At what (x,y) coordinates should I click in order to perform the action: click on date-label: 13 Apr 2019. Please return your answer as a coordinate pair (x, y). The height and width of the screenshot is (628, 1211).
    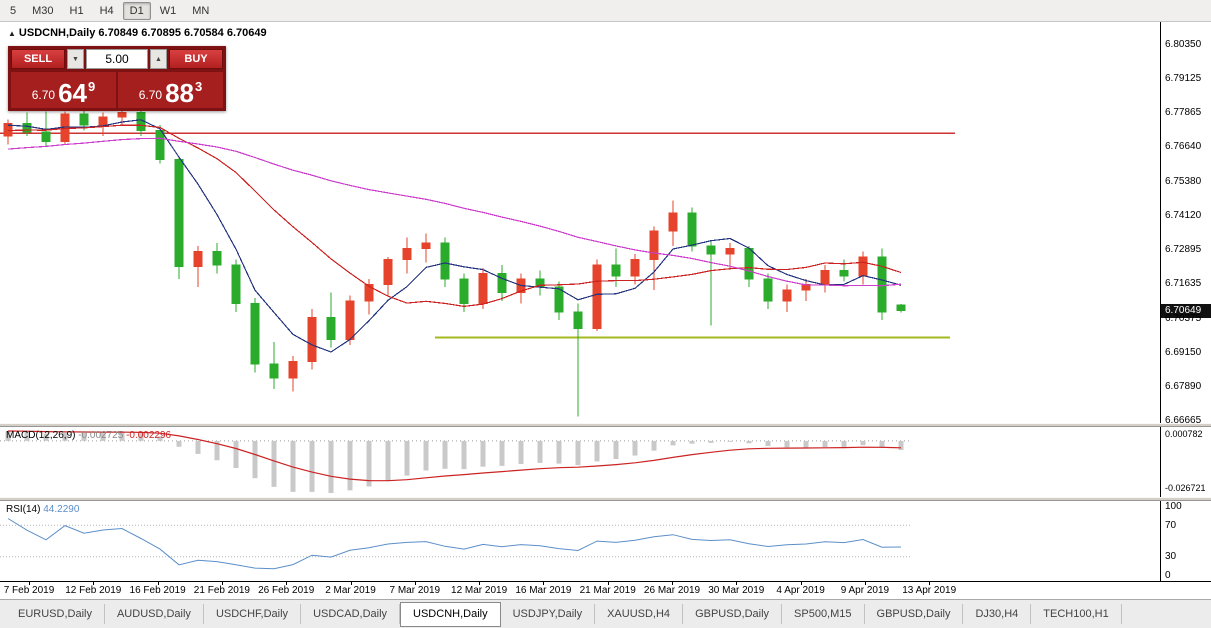
    Looking at the image, I should click on (929, 590).